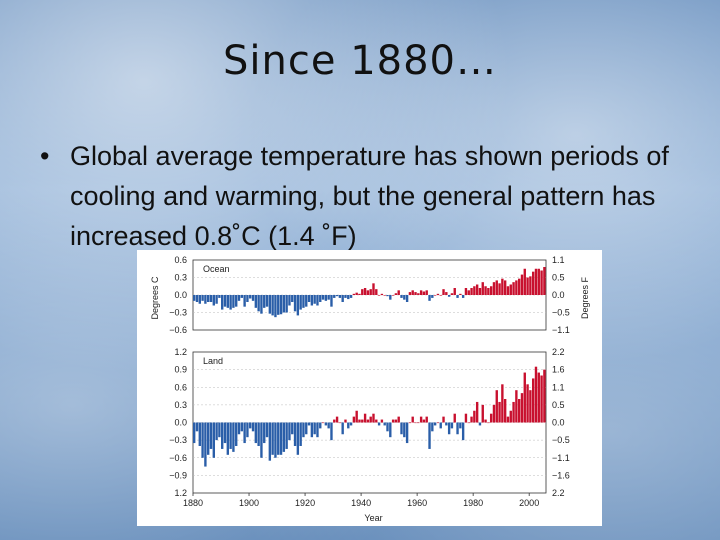  Describe the element at coordinates (178, 458) in the screenshot. I see `land-ytick-label: −0.6` at that location.